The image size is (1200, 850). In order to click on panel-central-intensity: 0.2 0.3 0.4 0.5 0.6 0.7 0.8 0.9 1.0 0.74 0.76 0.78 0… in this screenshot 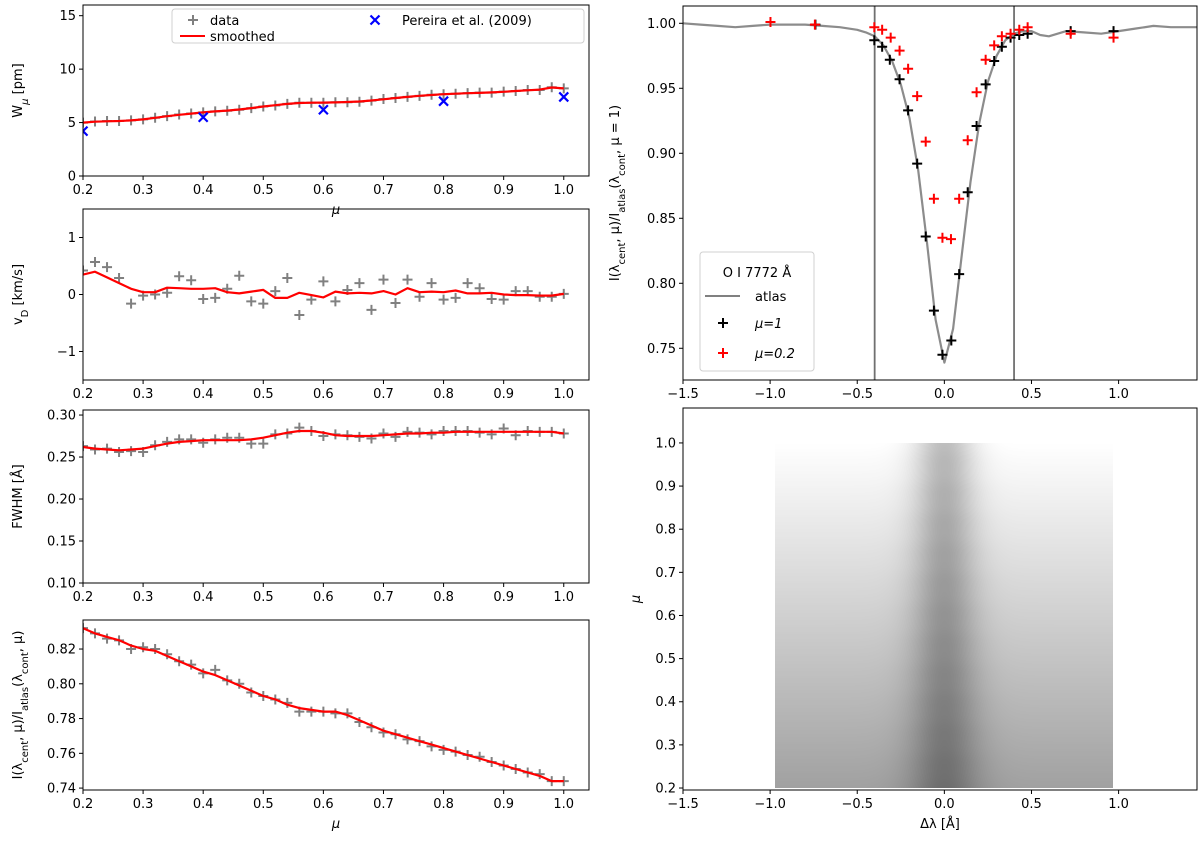, I will do `click(300, 725)`.